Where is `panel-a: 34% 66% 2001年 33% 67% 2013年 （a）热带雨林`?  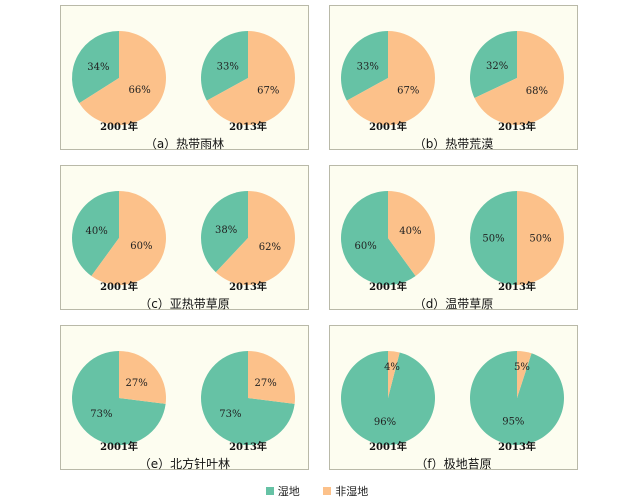 panel-a: 34% 66% 2001年 33% 67% 2013年 （a）热带雨林 is located at coordinates (184, 78).